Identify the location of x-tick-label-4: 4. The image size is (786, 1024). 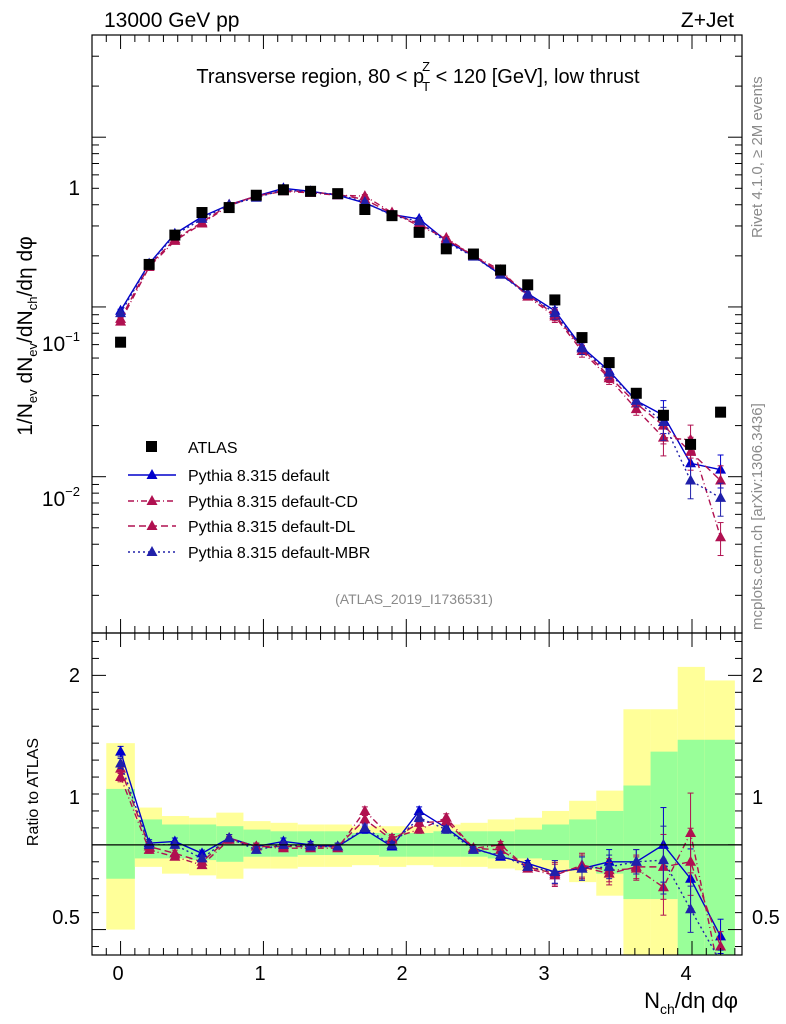
(685, 974).